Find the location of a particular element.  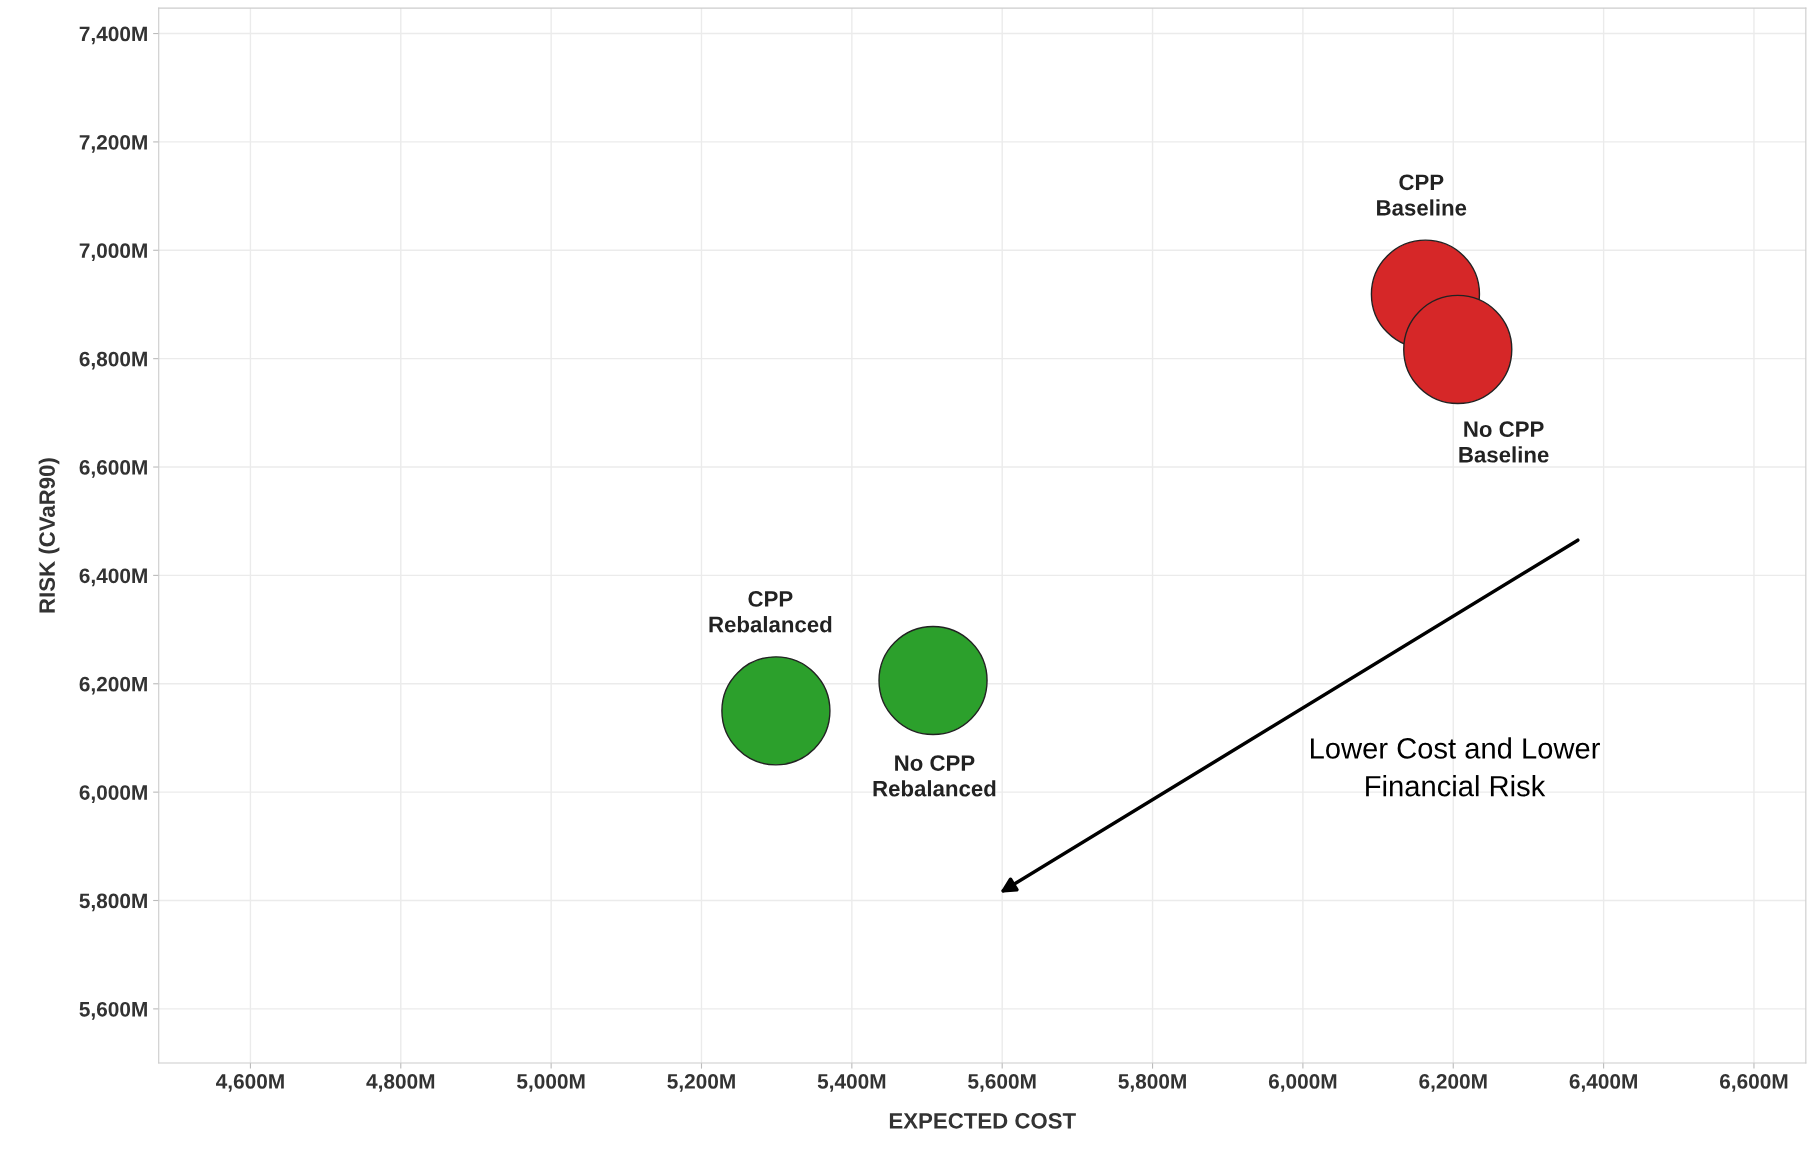

annotation: Lower Cost and Lower Financial Risk is located at coordinates (1455, 767).